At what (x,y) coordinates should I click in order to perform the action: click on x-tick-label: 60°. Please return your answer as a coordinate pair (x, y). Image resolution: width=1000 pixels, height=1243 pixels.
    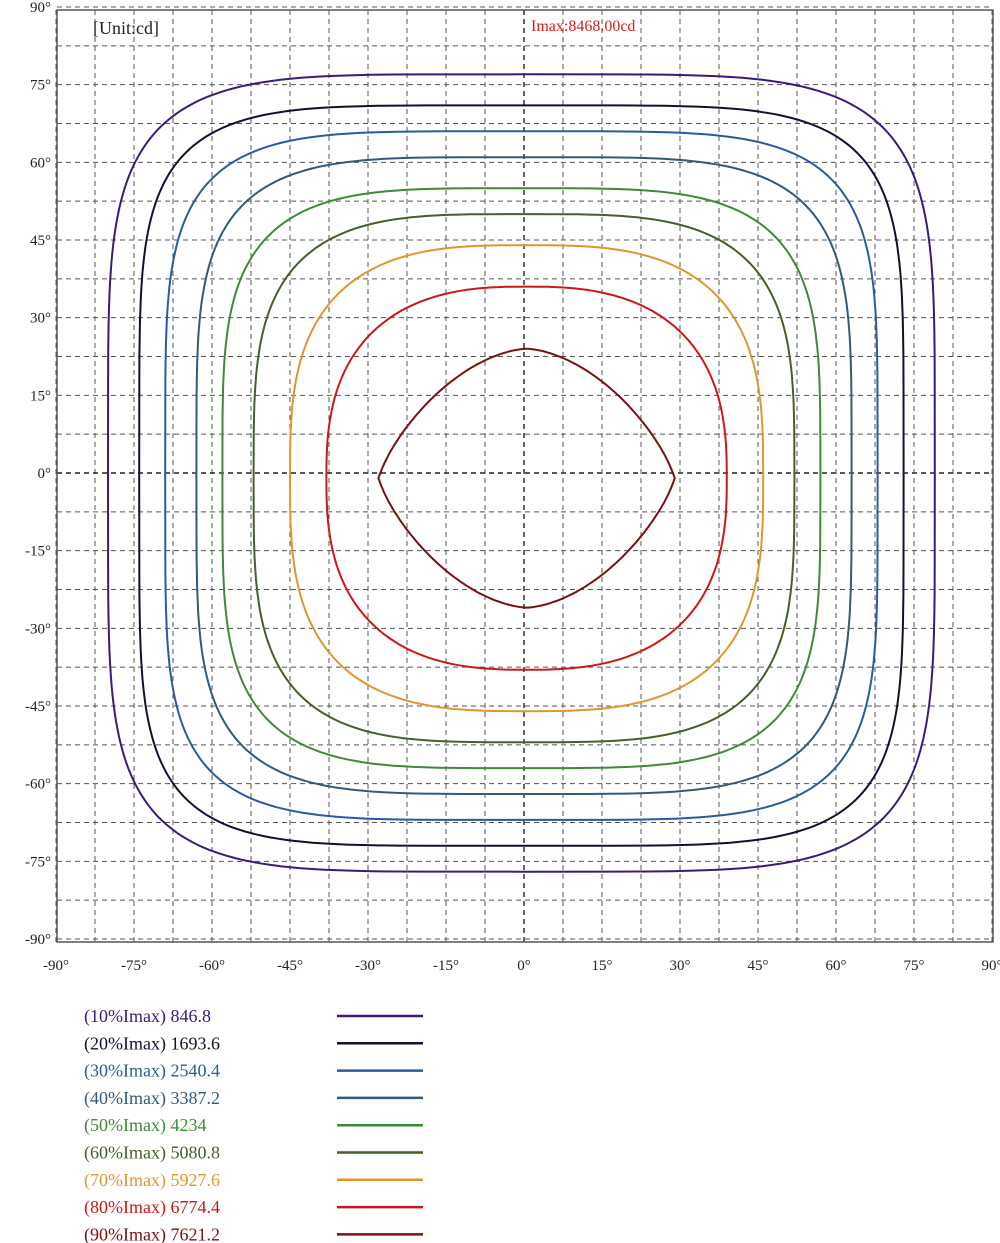
    Looking at the image, I should click on (836, 966).